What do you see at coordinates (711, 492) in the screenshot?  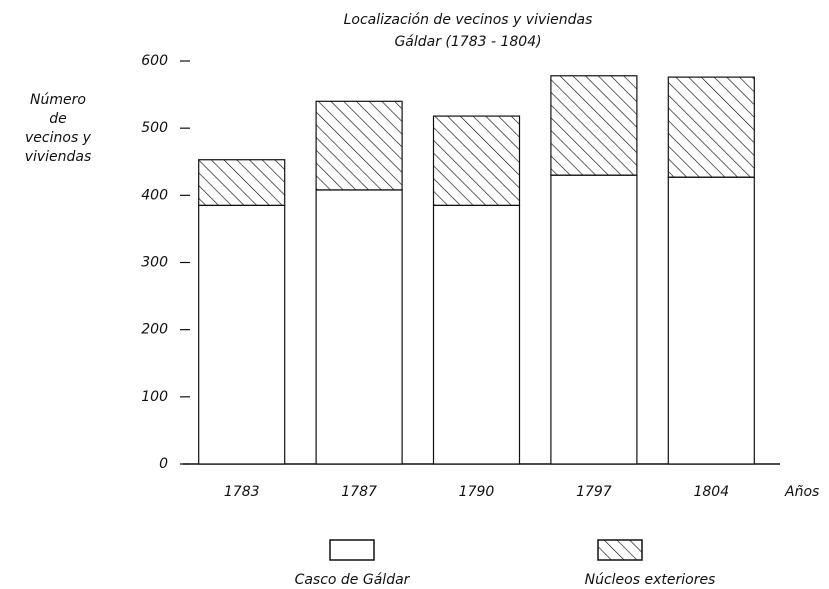 I see `x-tick-label: 1804` at bounding box center [711, 492].